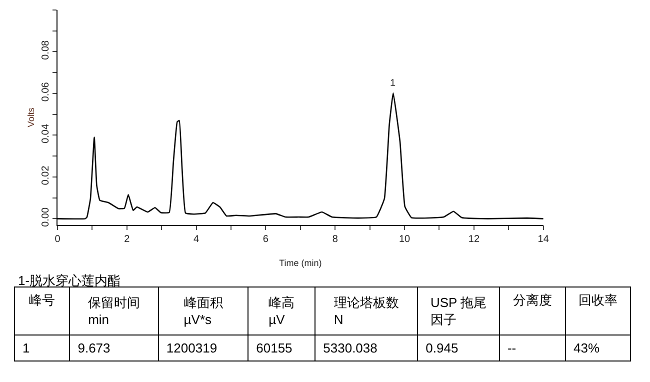 This screenshot has height=382, width=650. Describe the element at coordinates (598, 300) in the screenshot. I see `text: 回收率` at that location.